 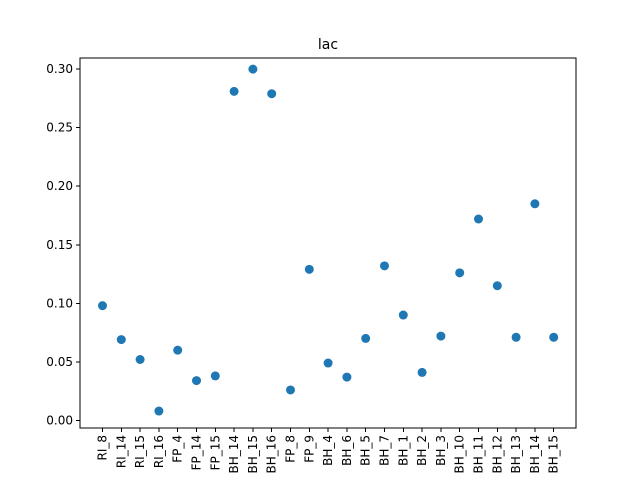 I want to click on x-tick-label: BH_3, so click(x=441, y=450).